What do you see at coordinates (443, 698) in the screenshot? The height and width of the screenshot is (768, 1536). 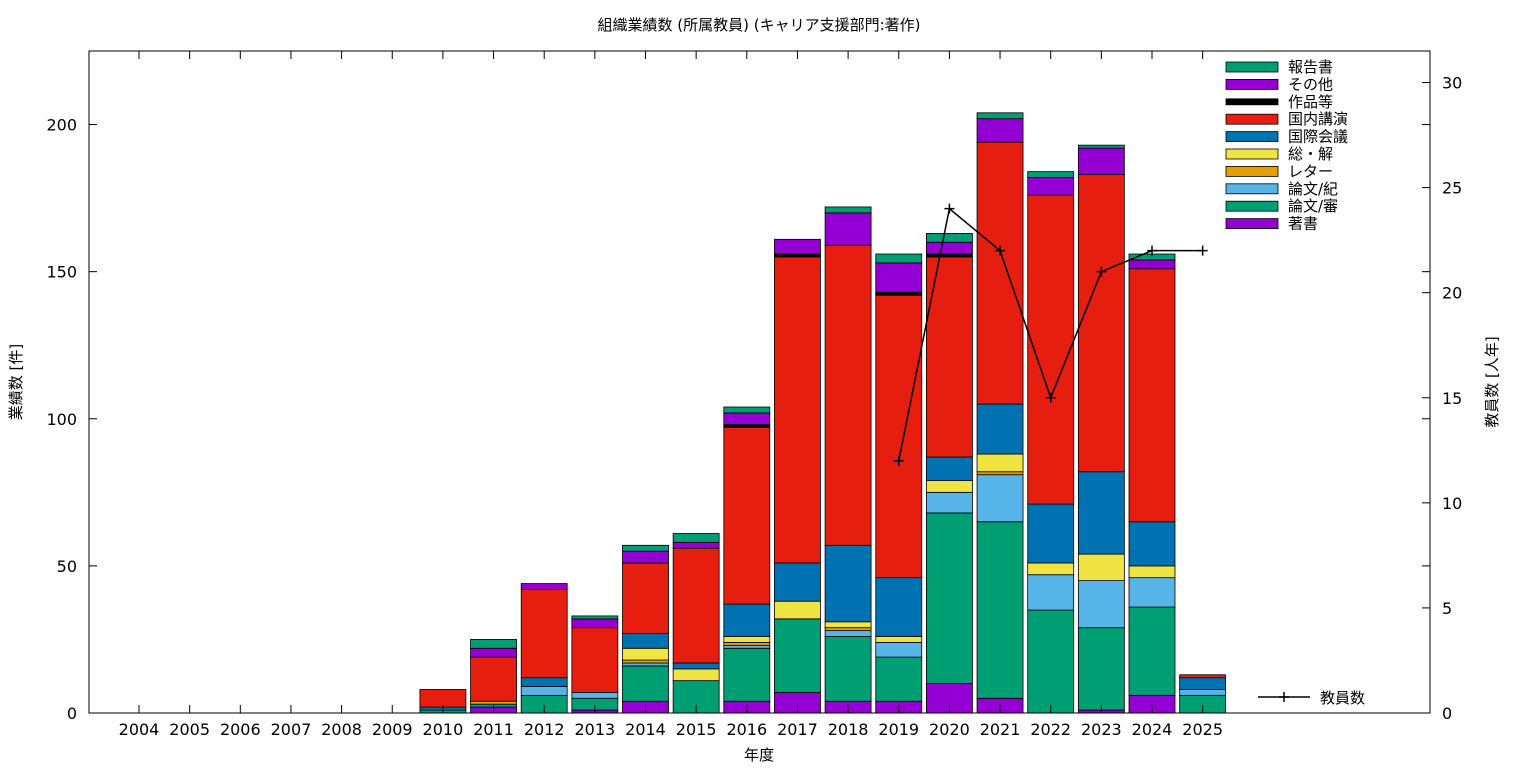 I see `bar-segment-2010-s6` at bounding box center [443, 698].